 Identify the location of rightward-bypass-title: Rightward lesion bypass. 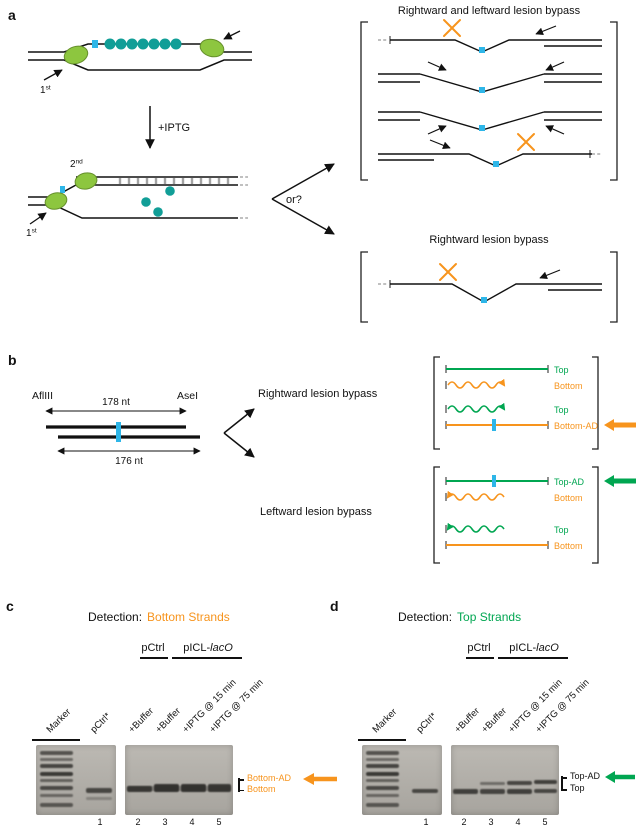
(318, 394).